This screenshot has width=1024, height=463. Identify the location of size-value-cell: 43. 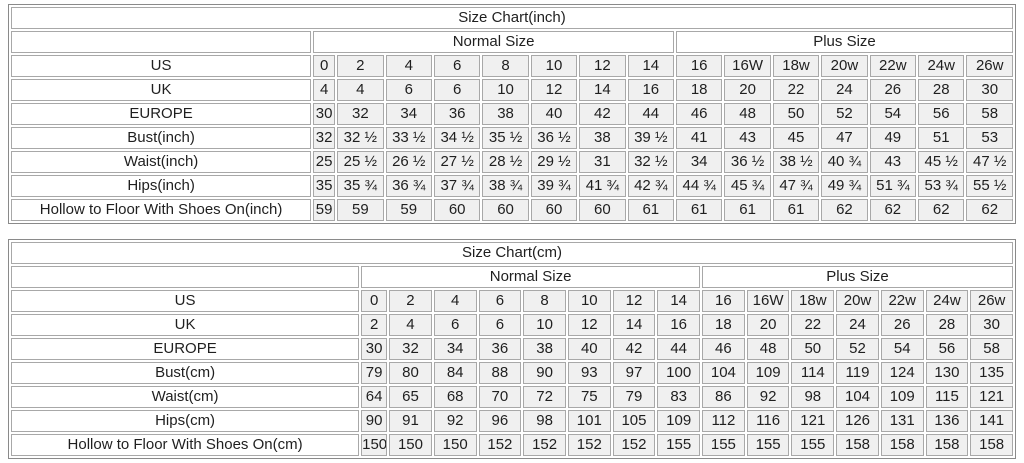
(747, 138).